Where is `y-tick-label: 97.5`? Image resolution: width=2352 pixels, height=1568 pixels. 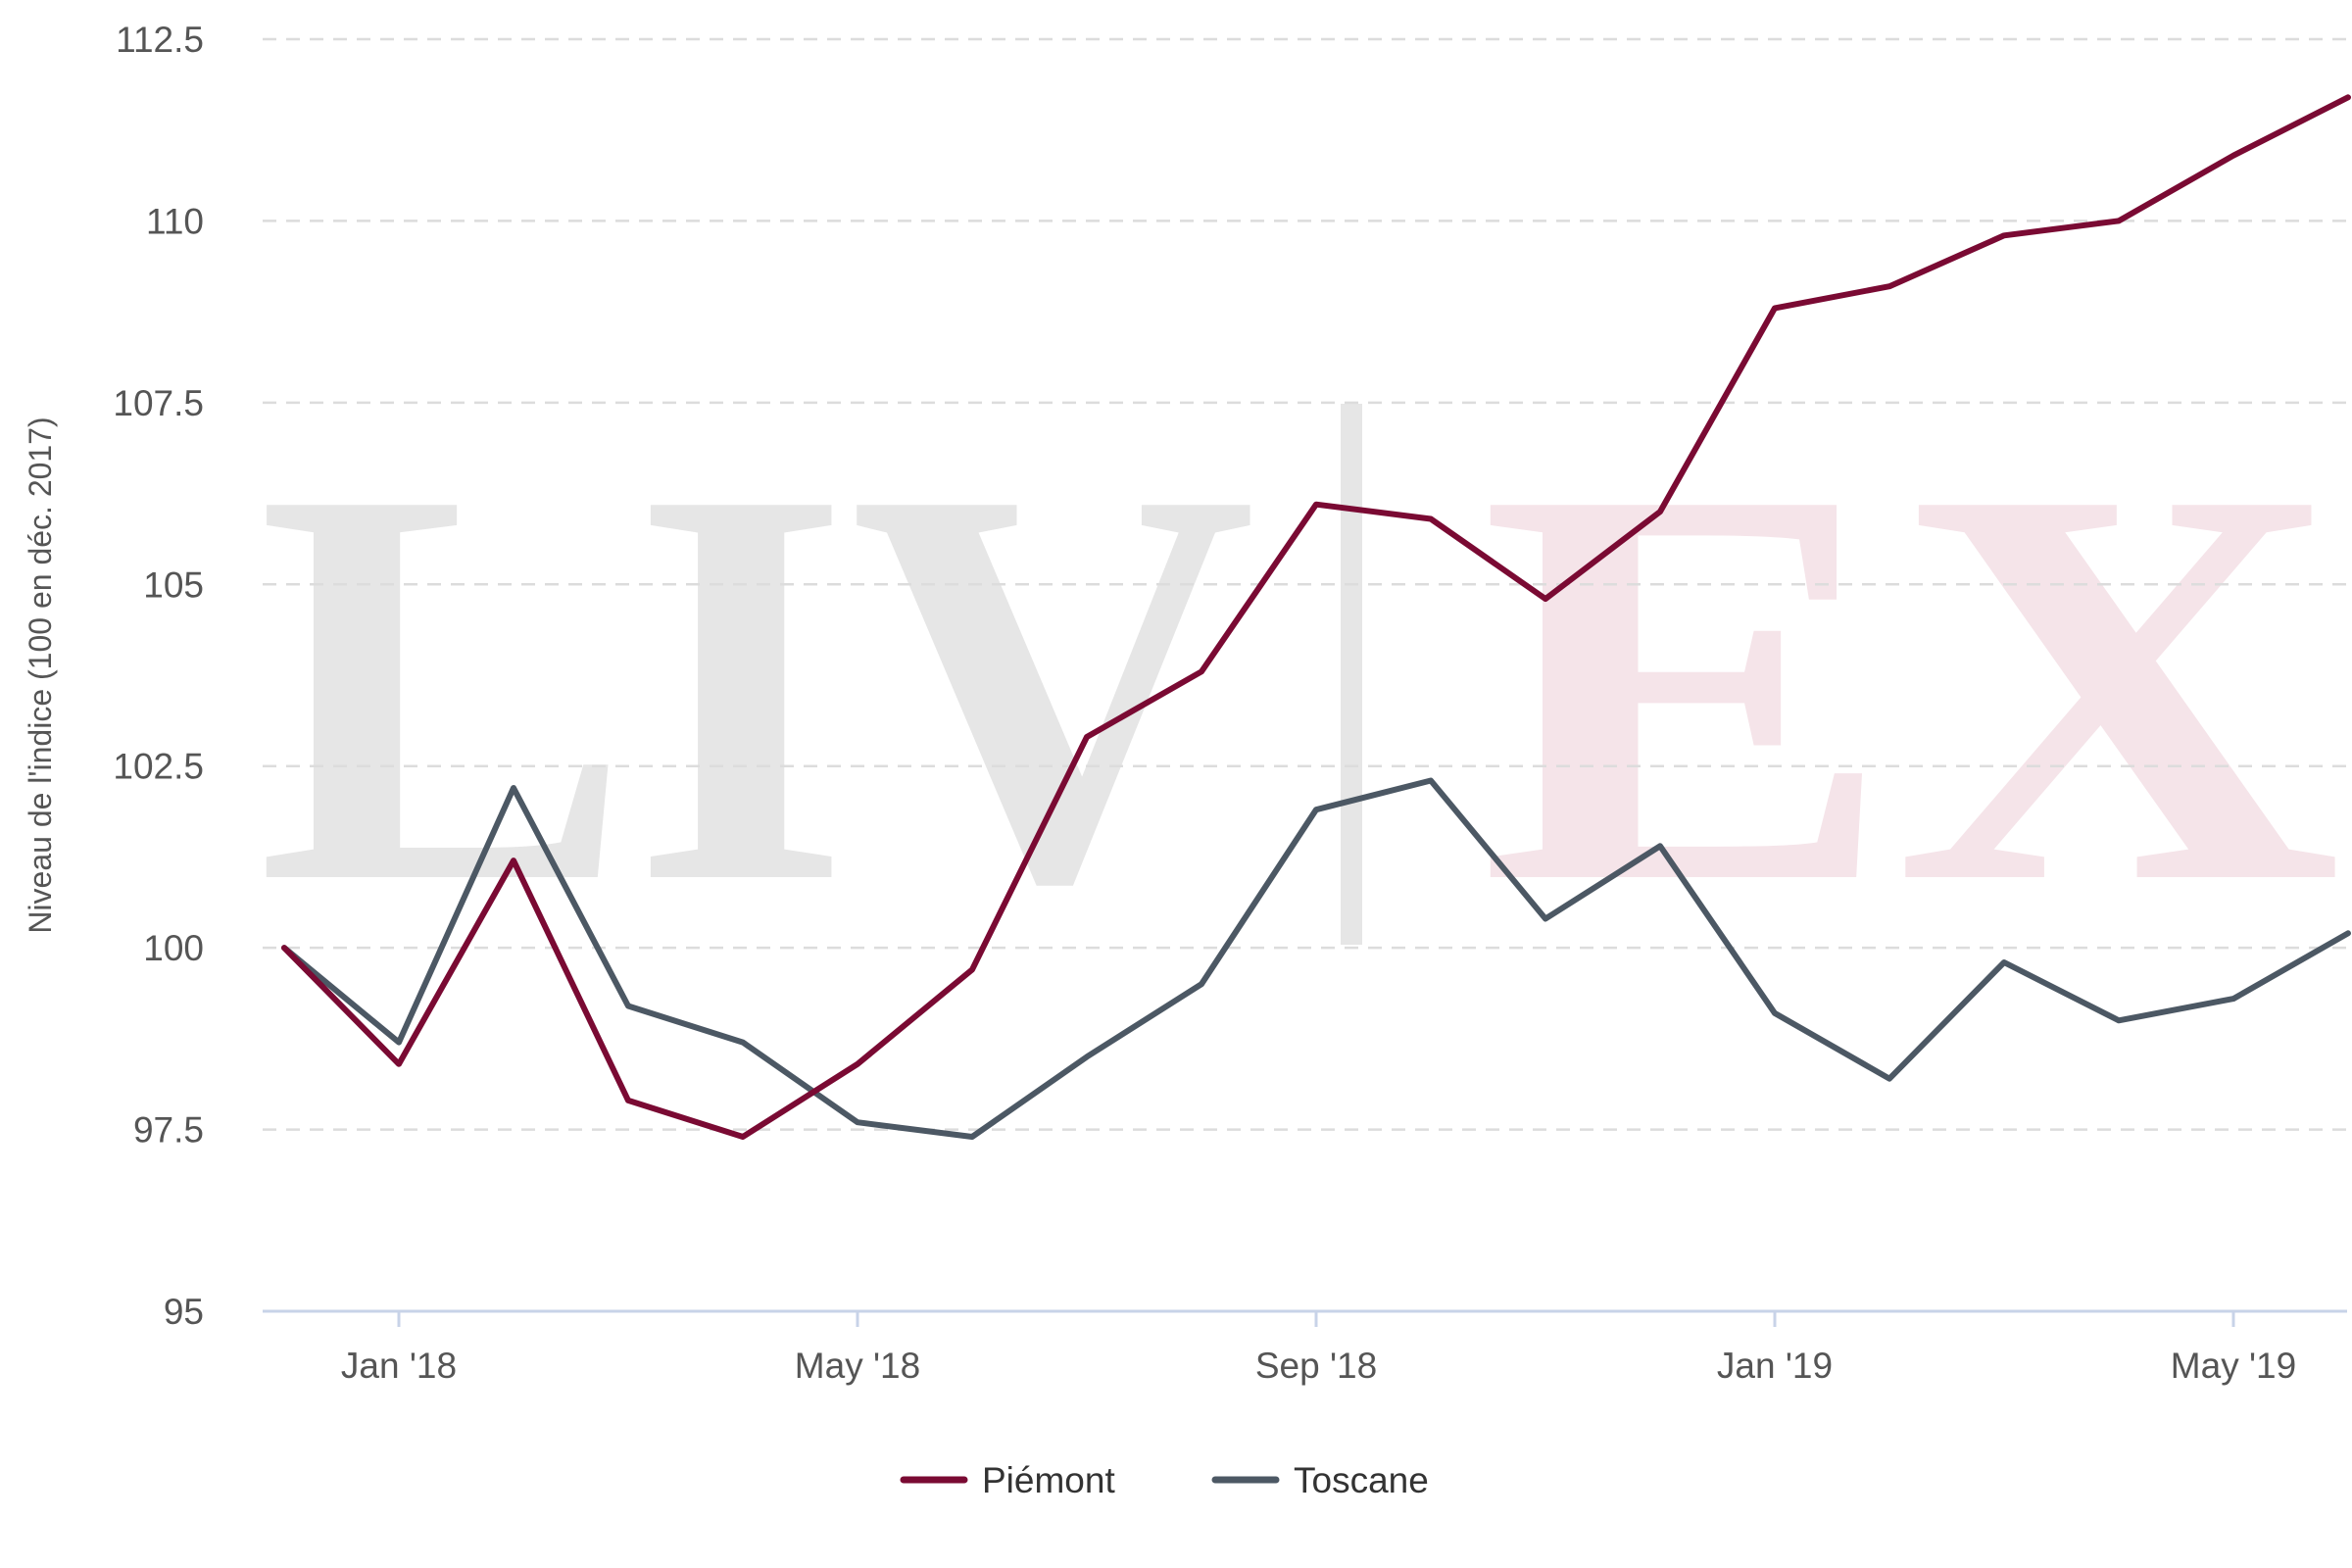 y-tick-label: 97.5 is located at coordinates (168, 1130).